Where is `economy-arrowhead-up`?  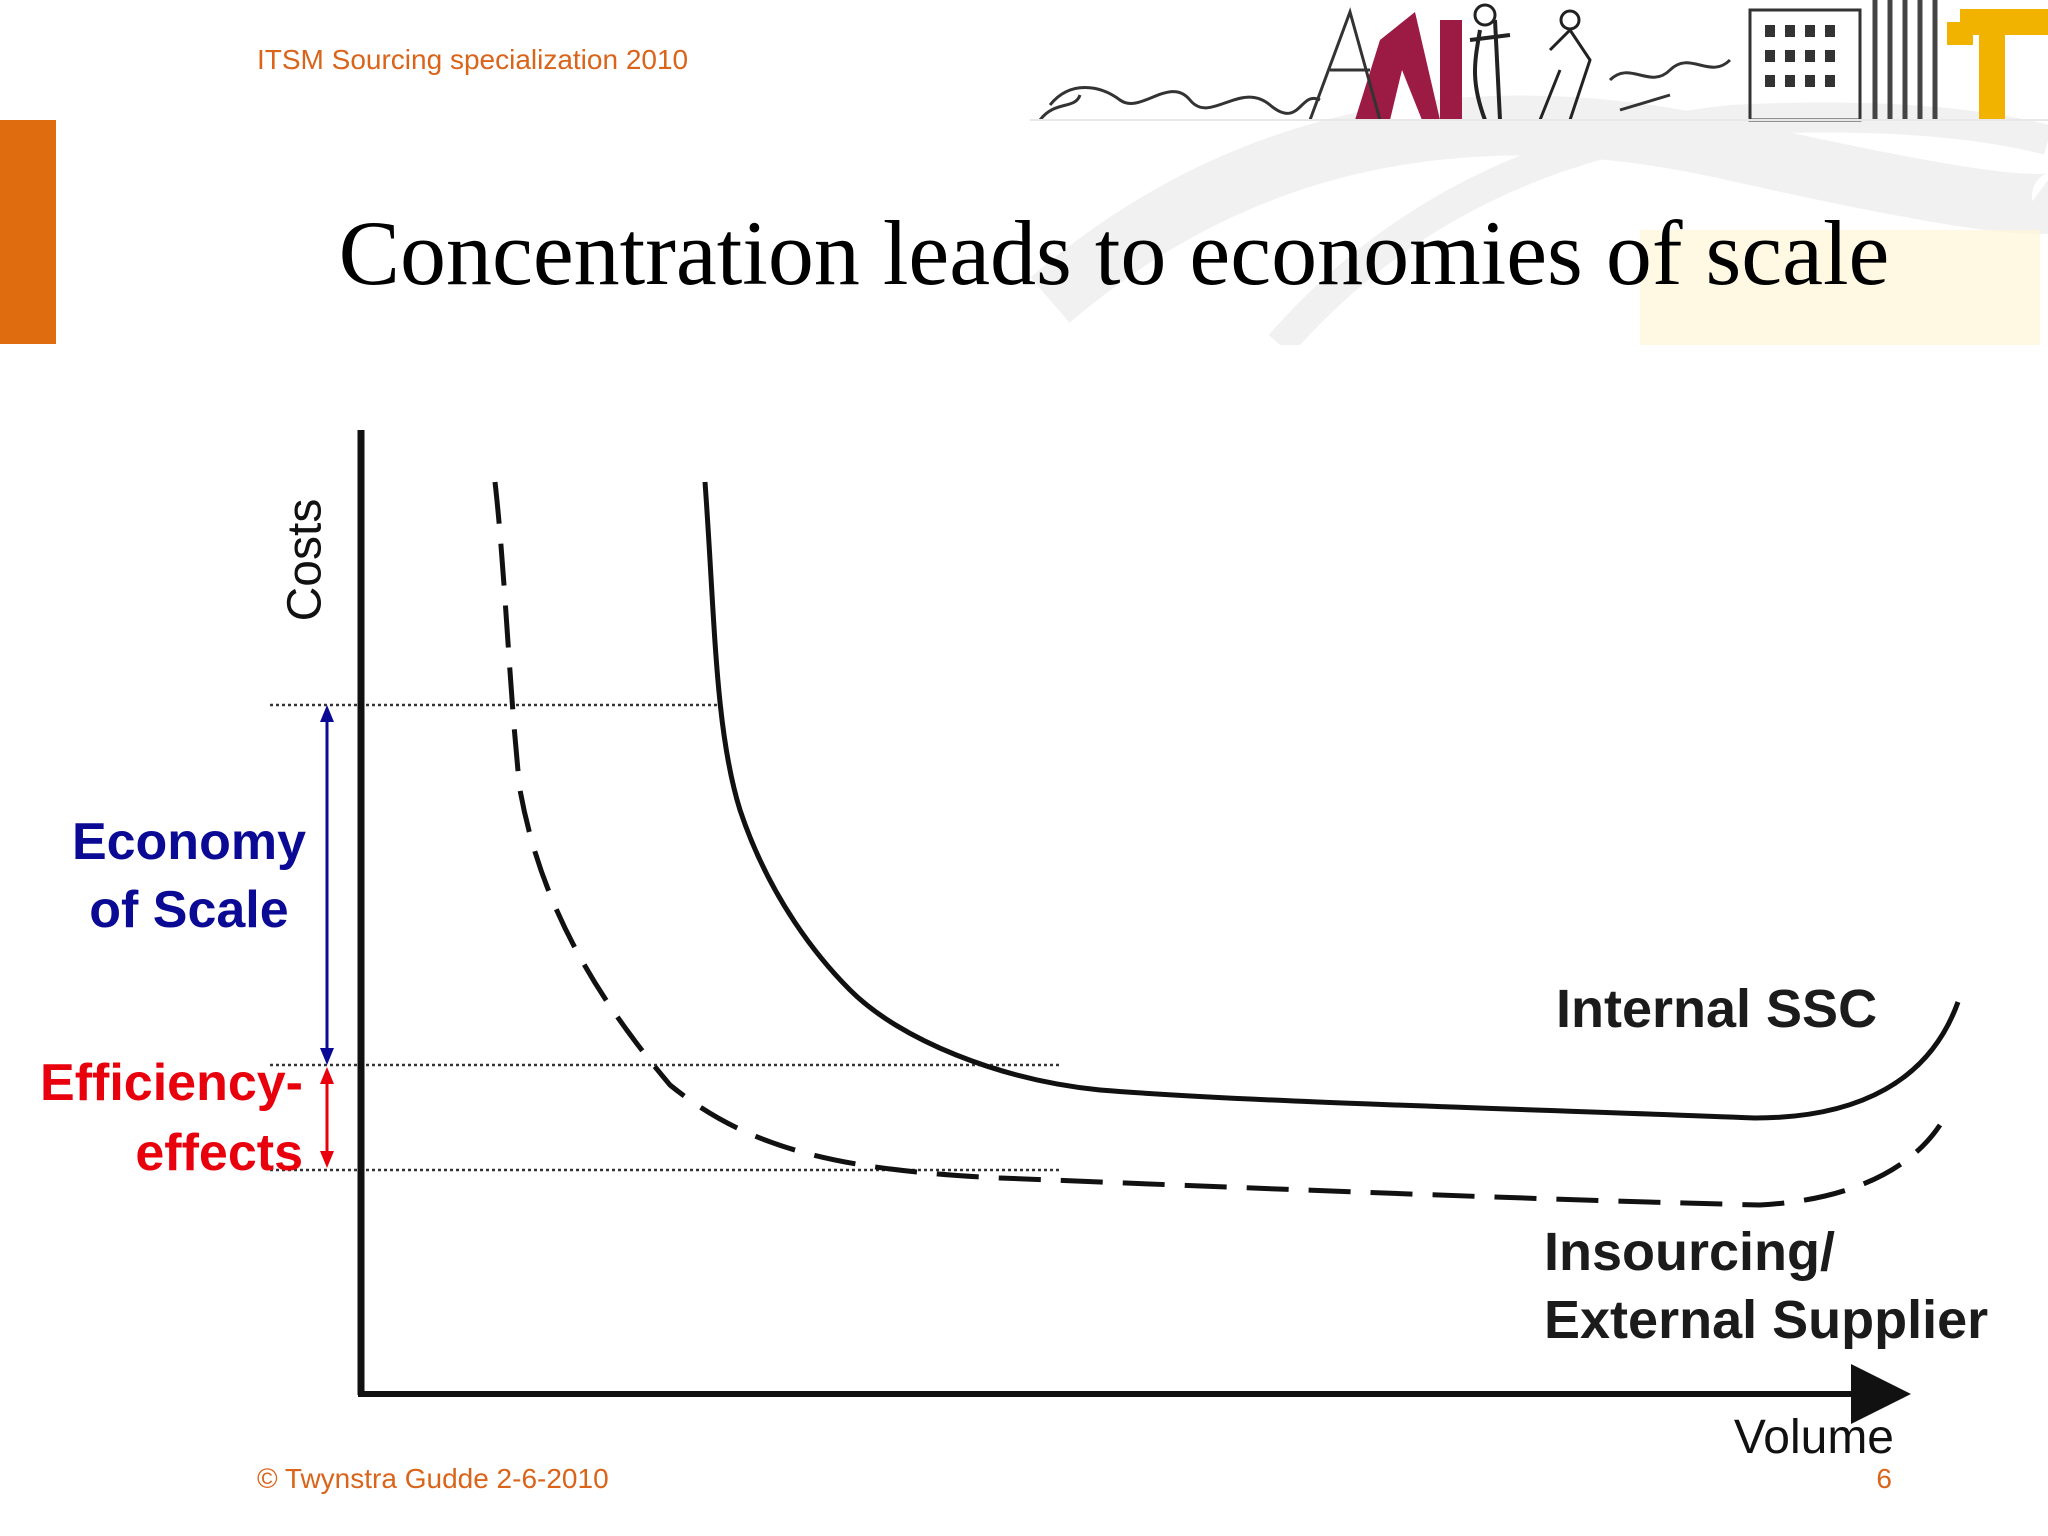
economy-arrowhead-up is located at coordinates (327, 713).